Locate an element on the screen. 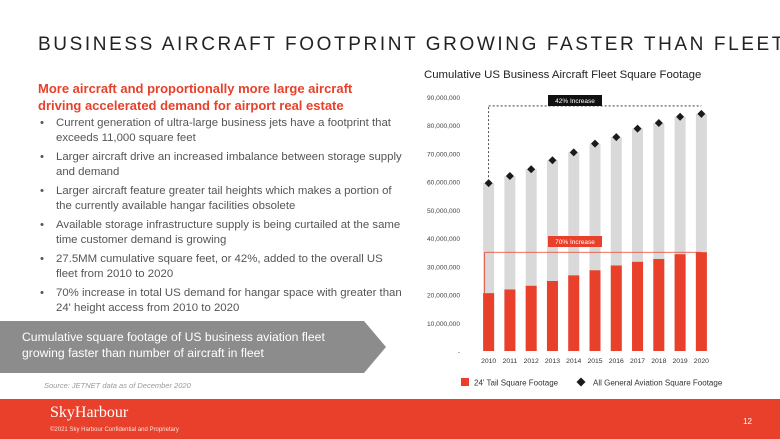 This screenshot has height=439, width=780. annotation-70-label: 70% Increase is located at coordinates (575, 242).